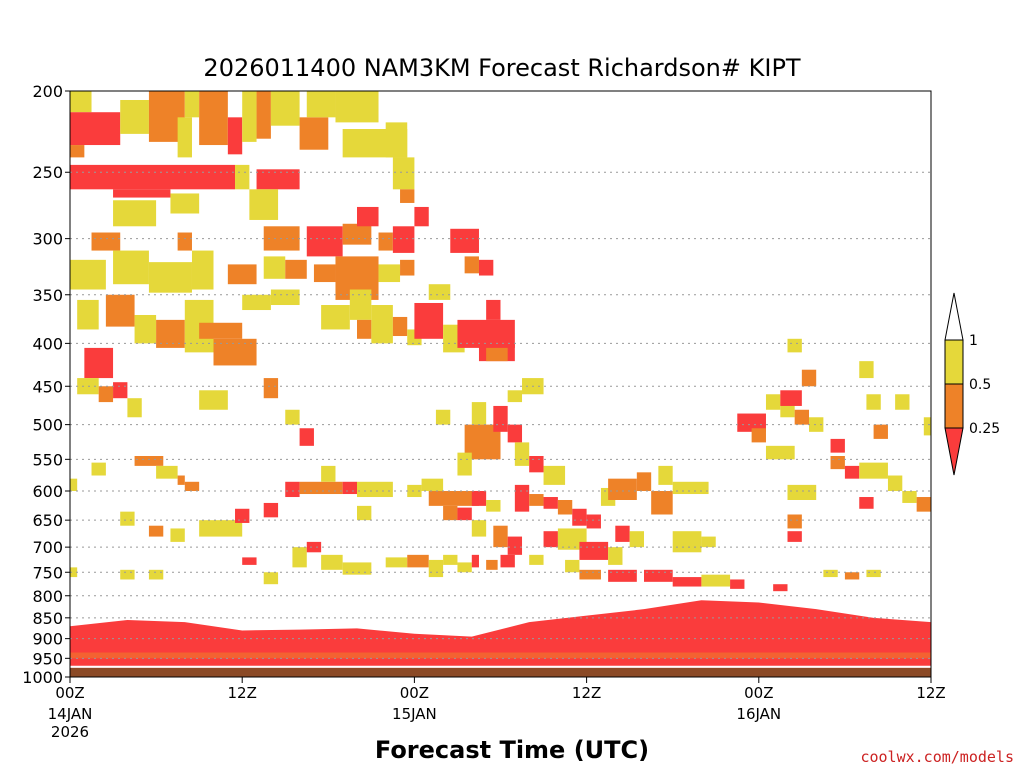 This screenshot has height=768, width=1024. Describe the element at coordinates (47, 343) in the screenshot. I see `y-tick-label: 400` at that location.